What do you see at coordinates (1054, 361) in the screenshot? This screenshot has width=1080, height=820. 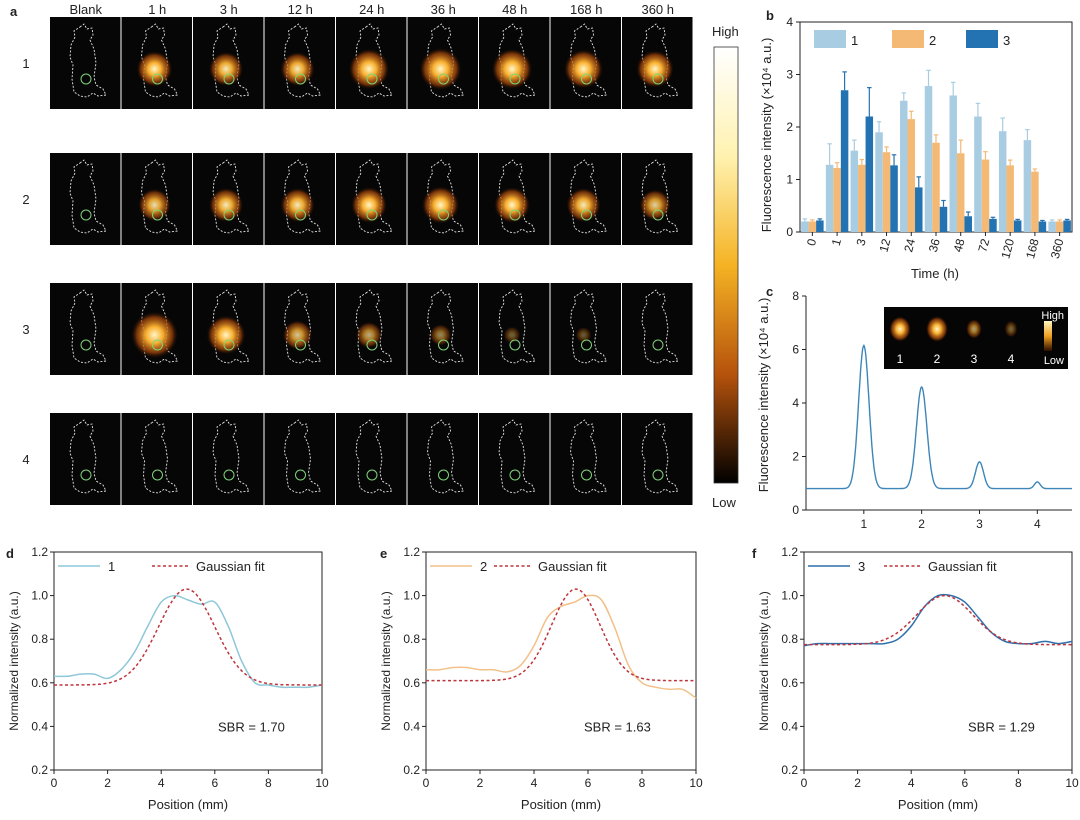 I see `inset-low-label: Low` at bounding box center [1054, 361].